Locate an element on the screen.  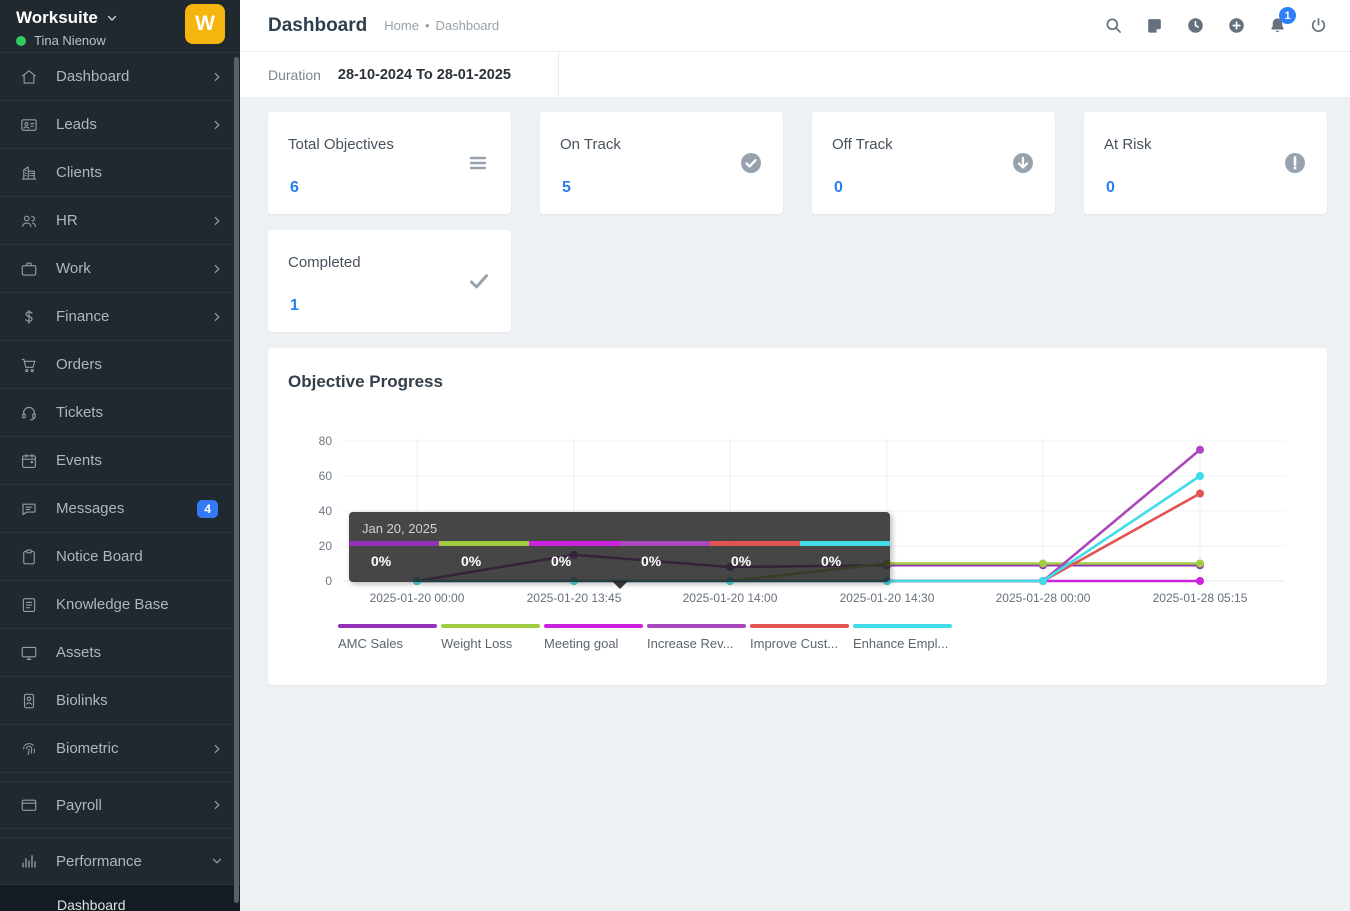
bell-icon is located at coordinates (1277, 25).